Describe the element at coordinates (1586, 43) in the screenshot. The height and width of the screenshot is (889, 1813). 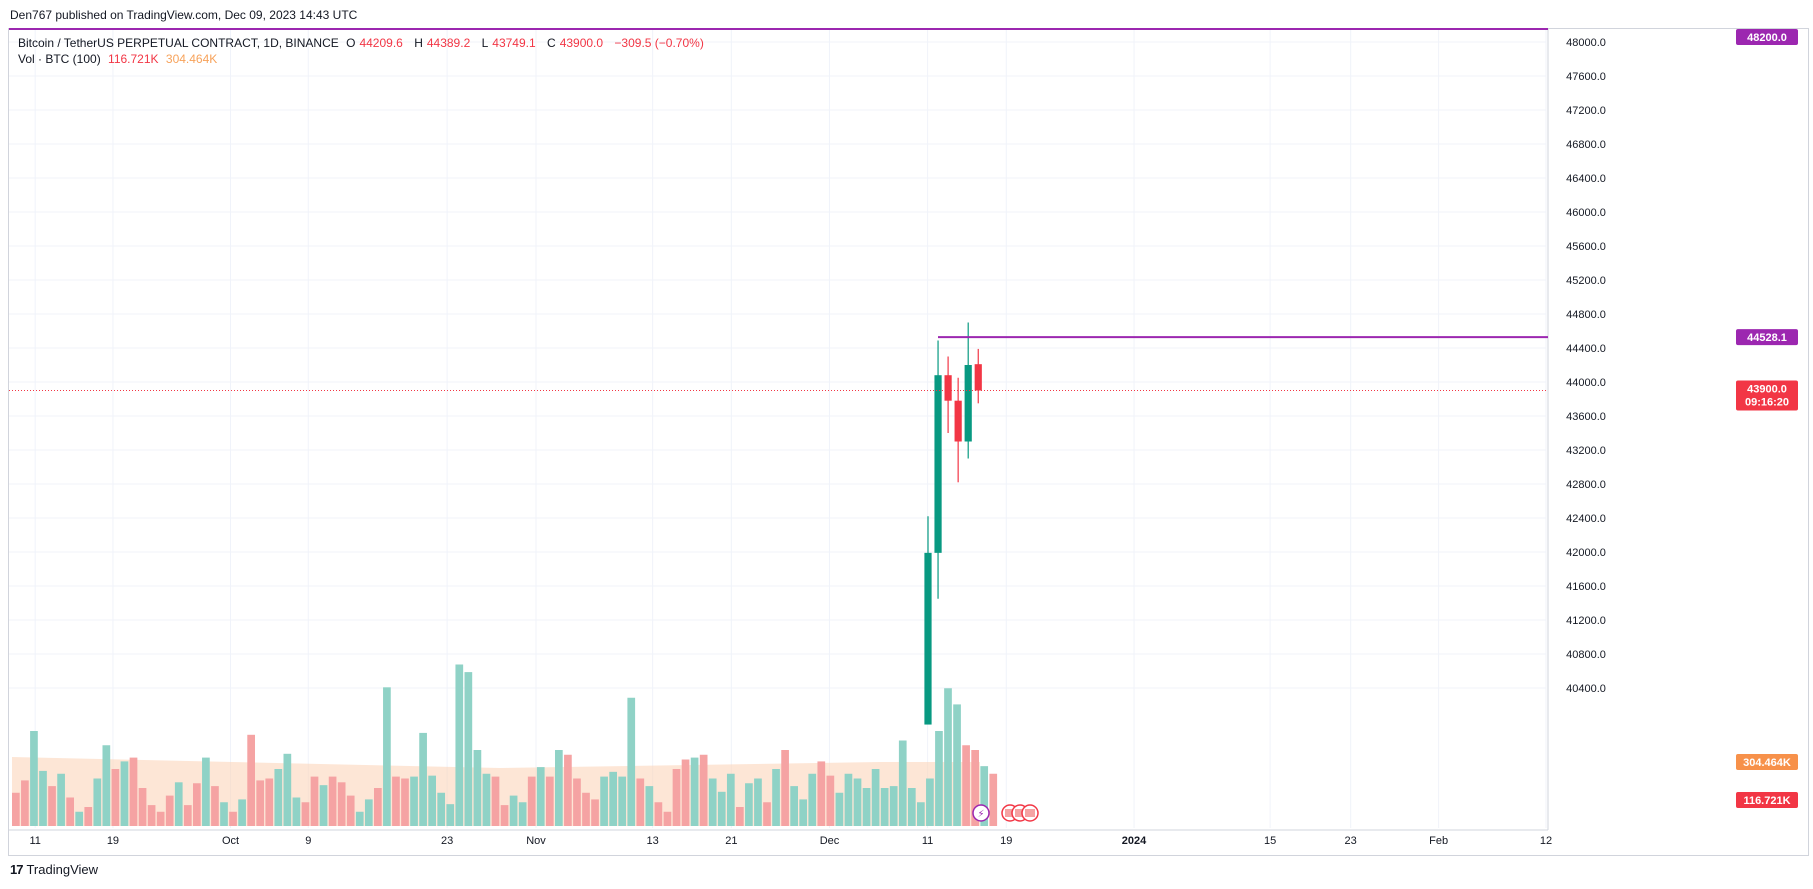
I see `y-tick-label: 48000.0` at that location.